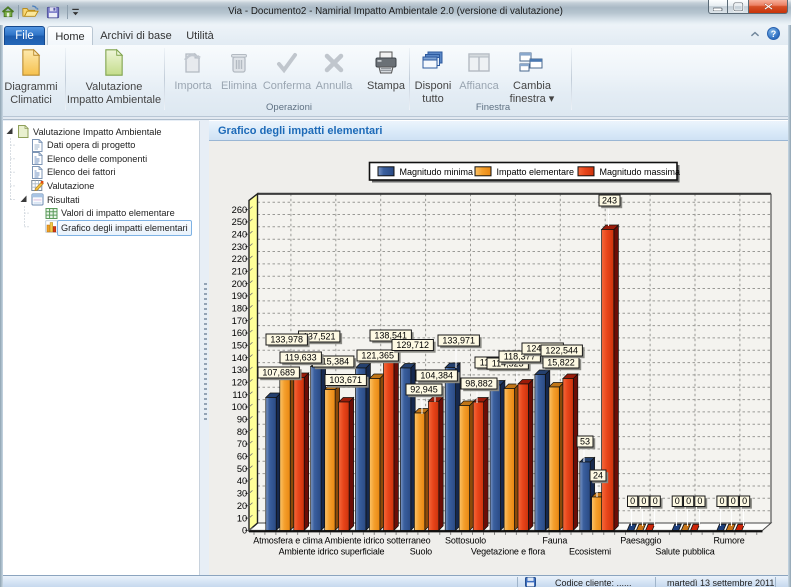  What do you see at coordinates (609, 200) in the screenshot?
I see `svg-text: 243` at bounding box center [609, 200].